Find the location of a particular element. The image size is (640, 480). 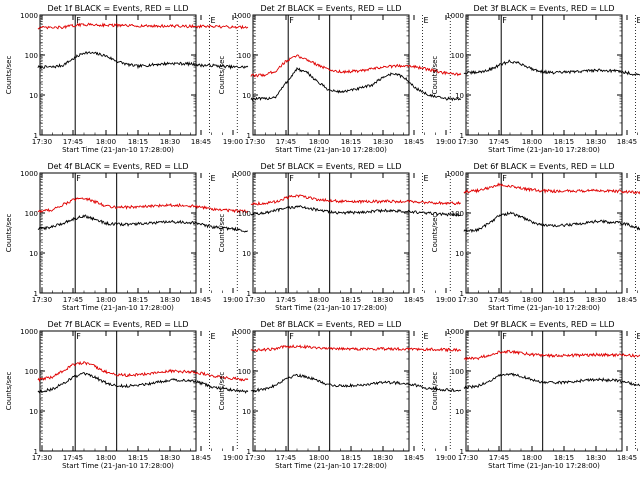

panel-title: Det 3f BLACK = Events, RED = LLD is located at coordinates (543, 8).